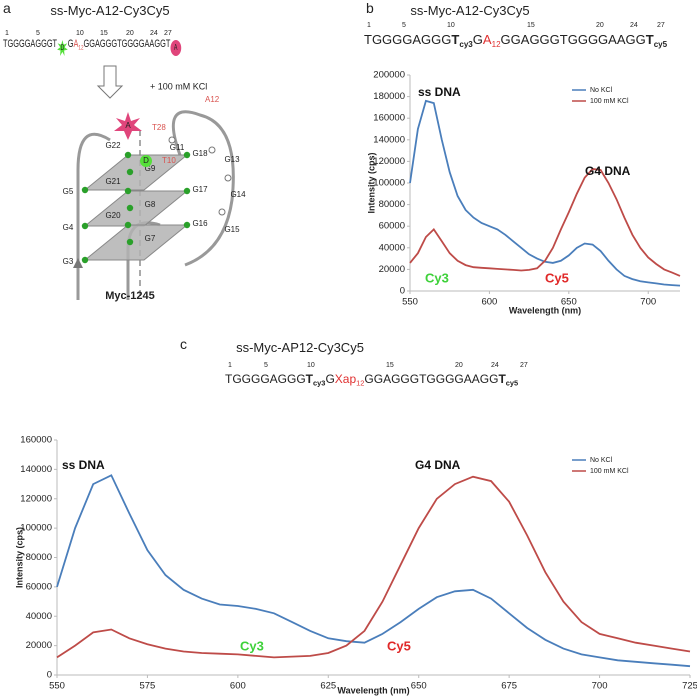 The height and width of the screenshot is (698, 697). I want to click on panel-letter: b, so click(370, 8).